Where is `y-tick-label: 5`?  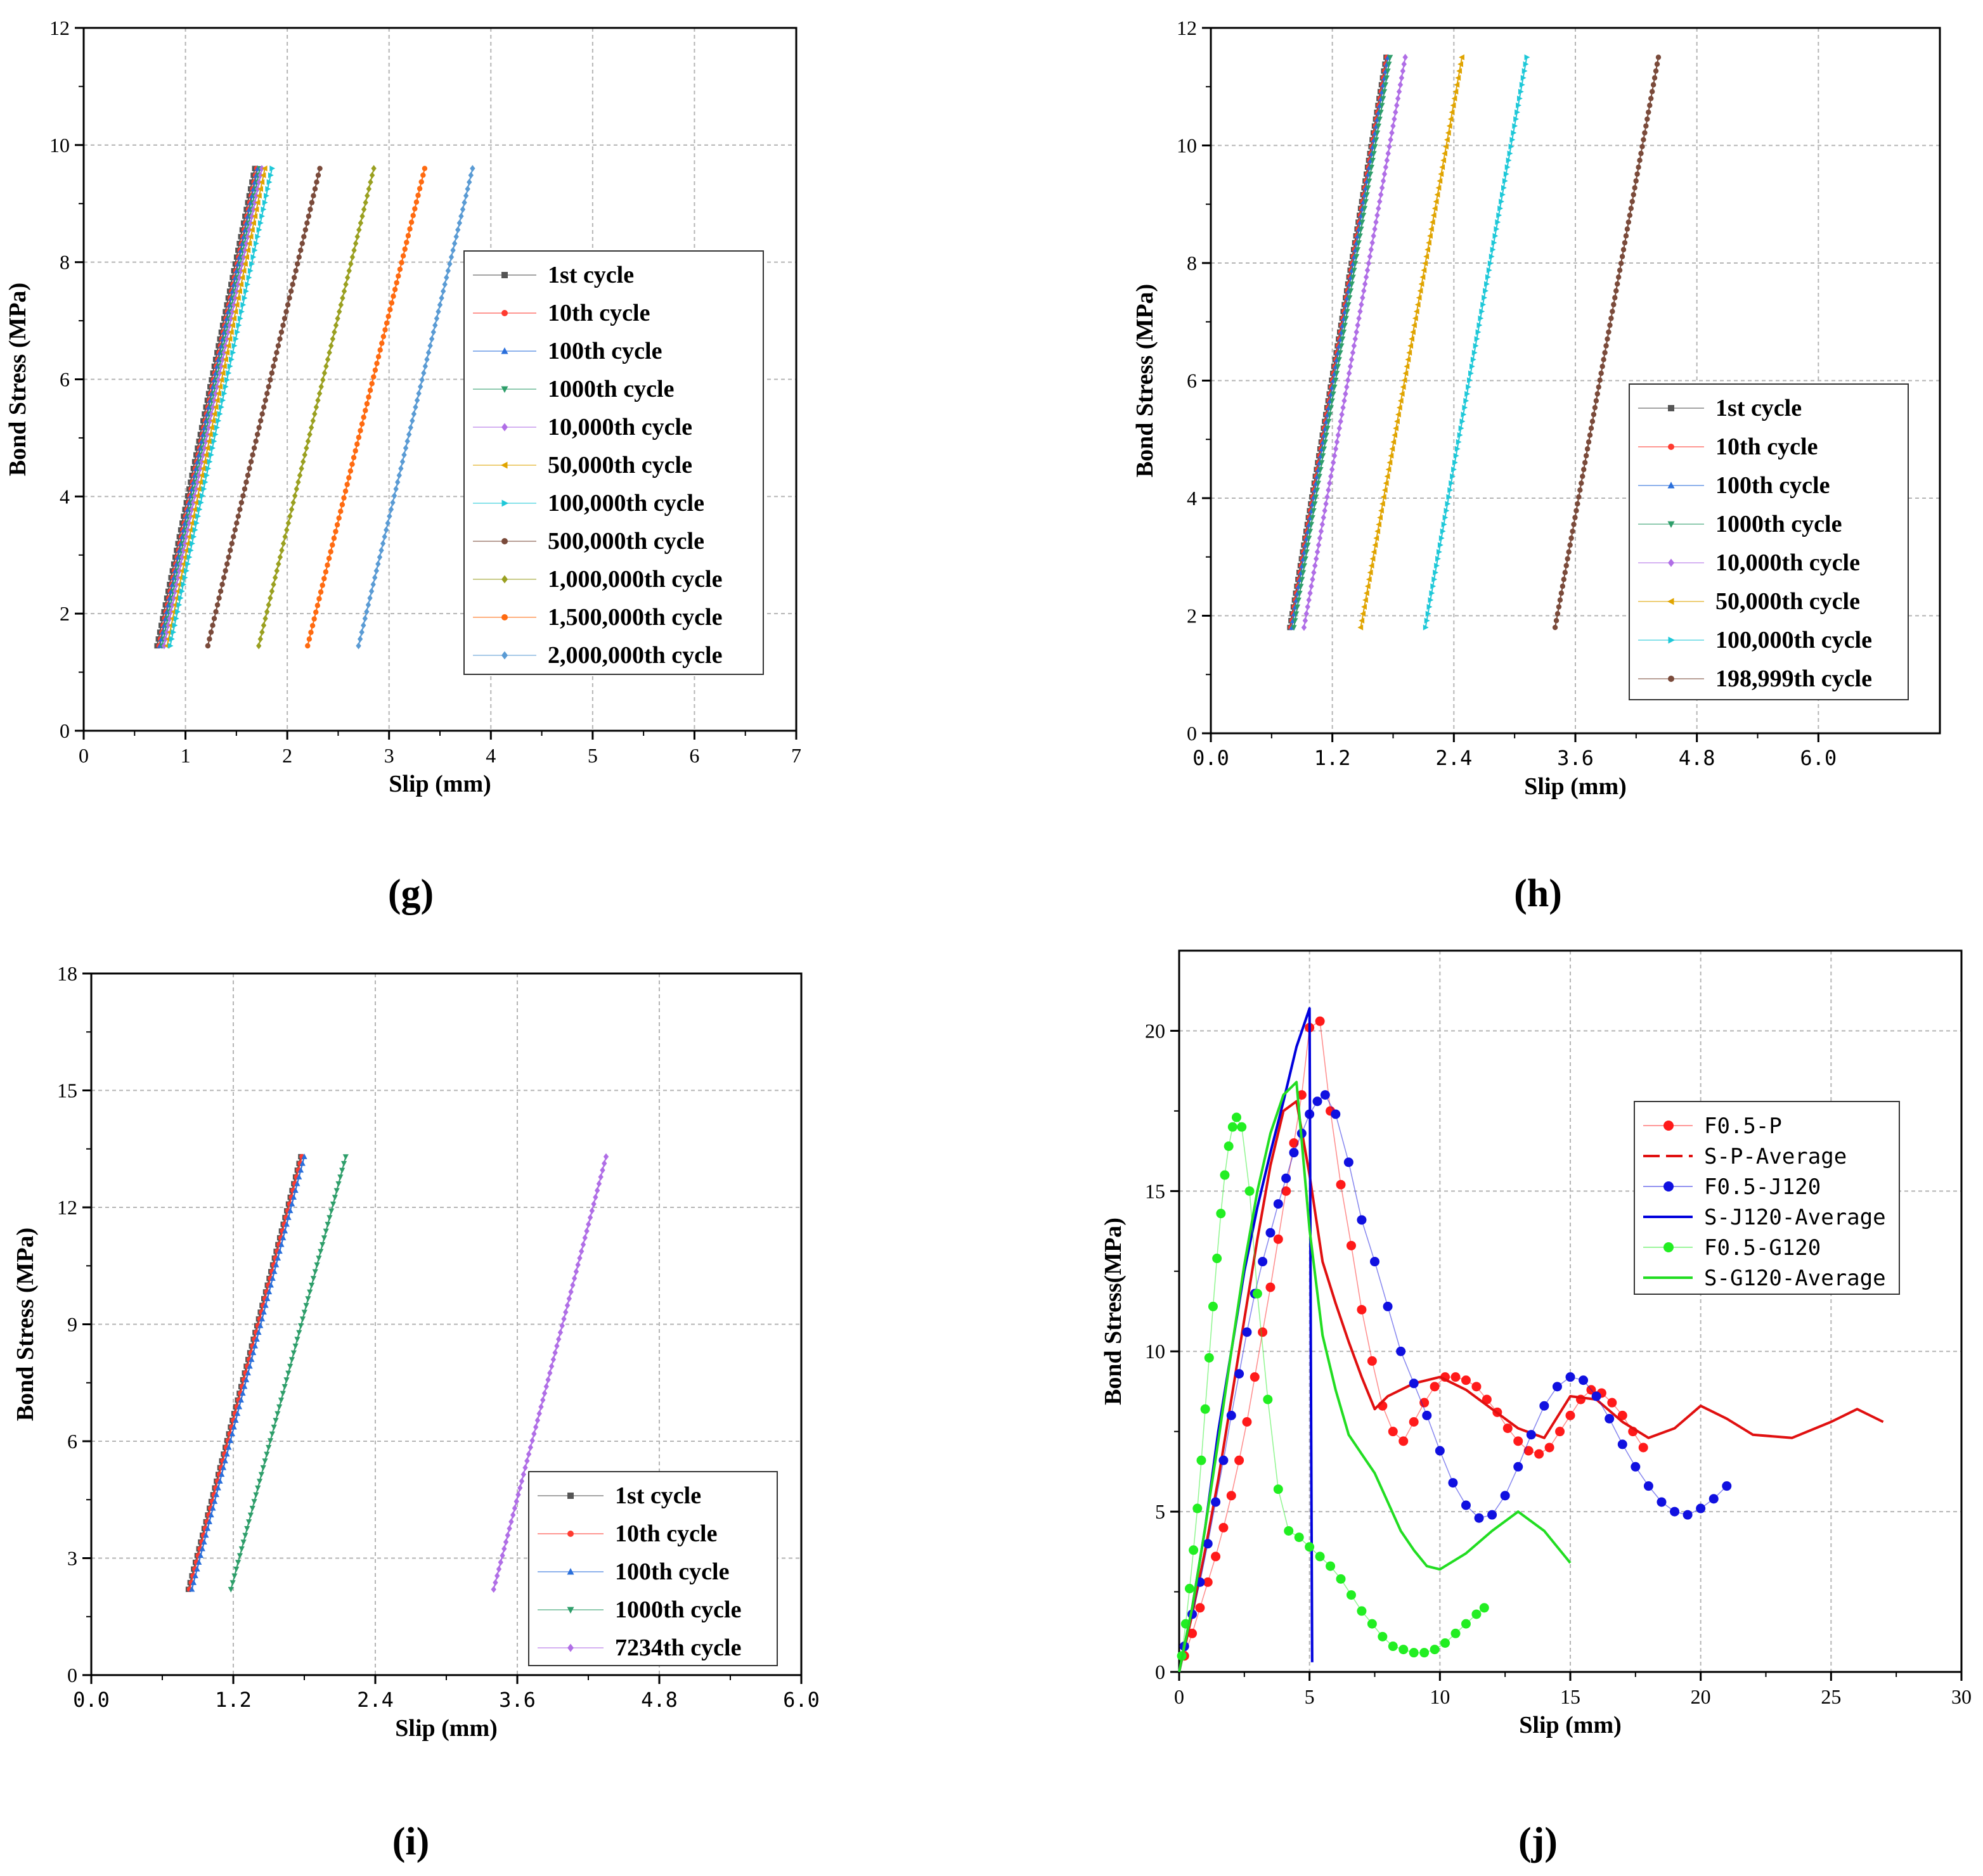 y-tick-label: 5 is located at coordinates (1160, 1511).